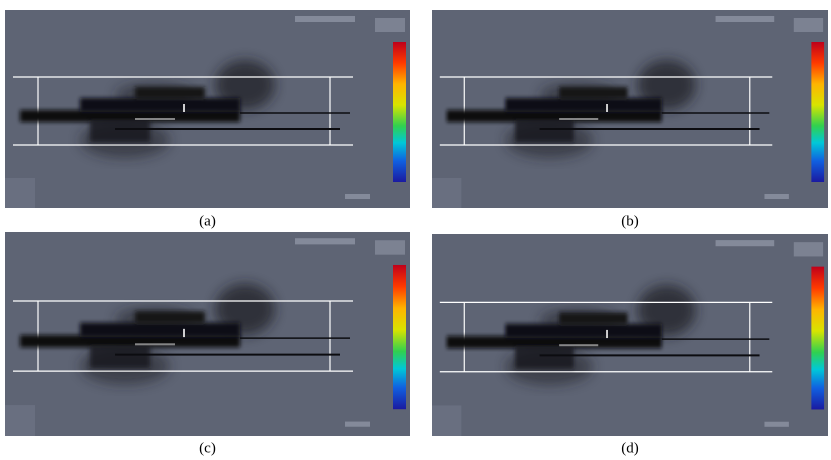  What do you see at coordinates (207, 221) in the screenshot?
I see `panel-caption: (a)` at bounding box center [207, 221].